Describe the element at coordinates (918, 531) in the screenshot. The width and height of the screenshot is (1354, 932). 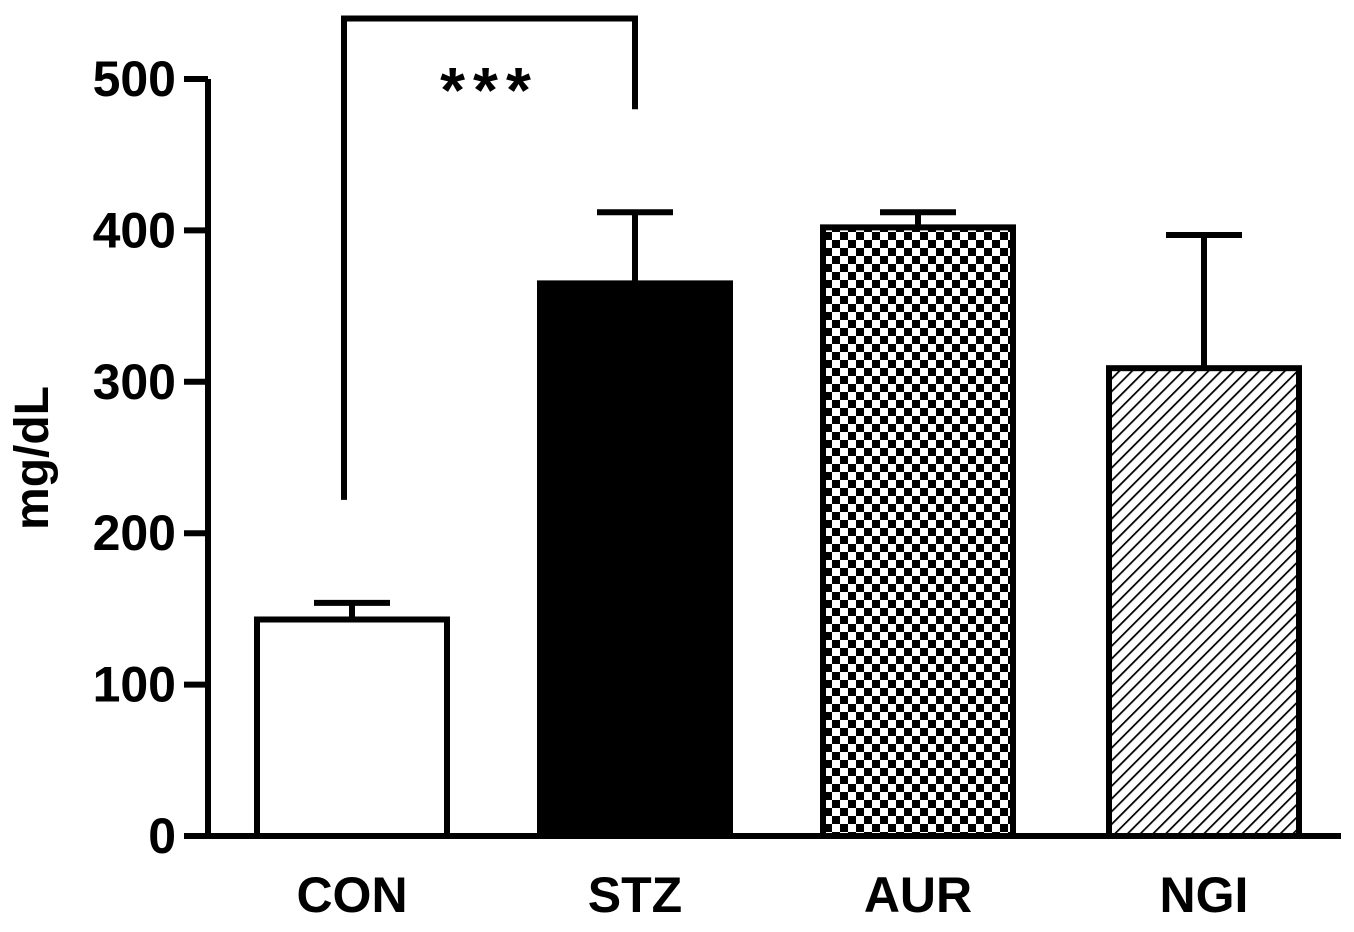
I see `bar-aur` at that location.